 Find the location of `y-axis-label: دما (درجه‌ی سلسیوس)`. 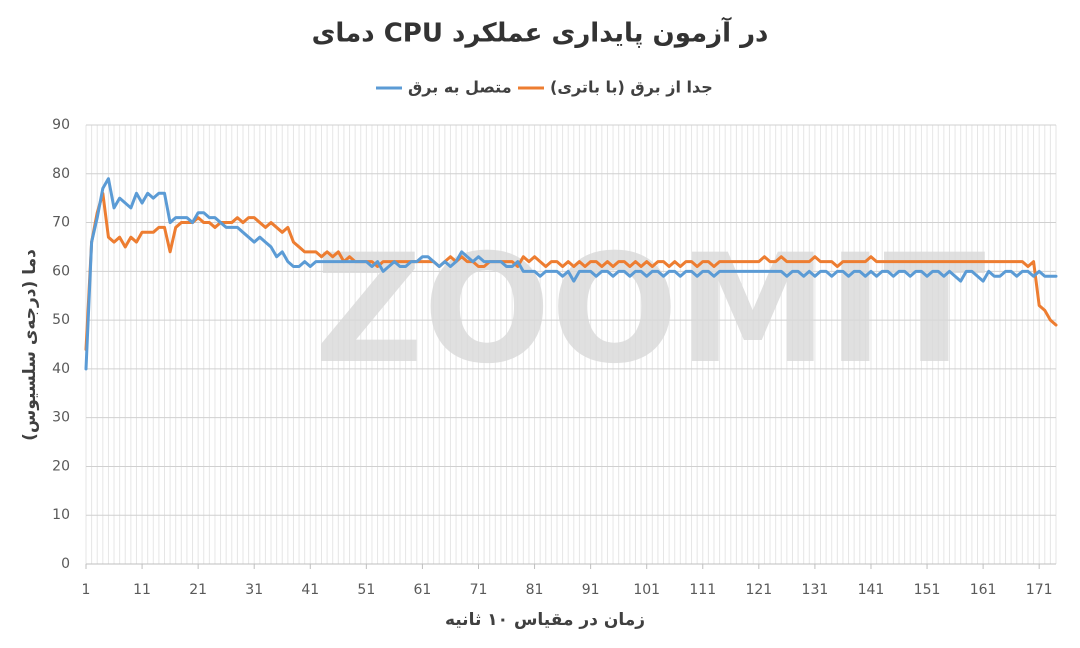

y-axis-label: دما (درجه‌ی سلسیوس) is located at coordinates (30, 345).